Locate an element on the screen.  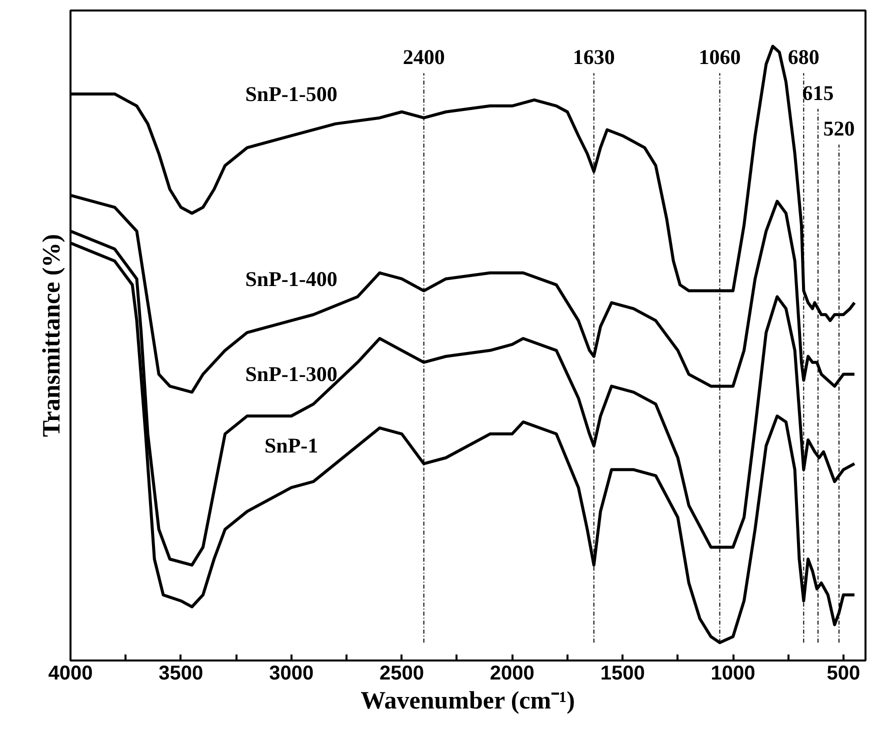
x-tick-label: 2500 is located at coordinates (402, 673).